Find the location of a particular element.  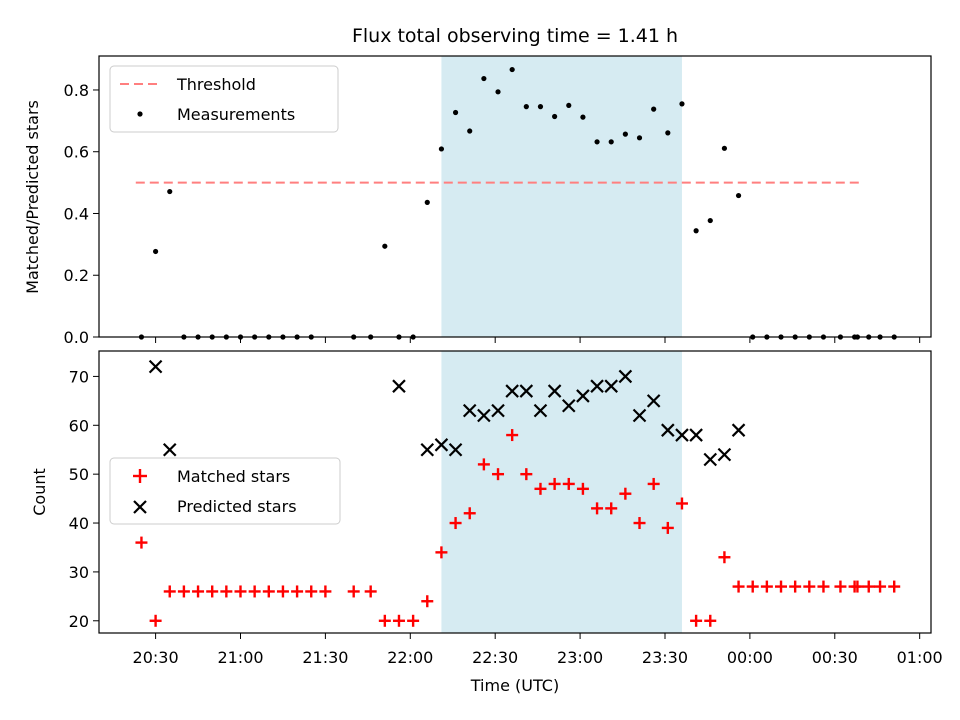

top-y-tick-label: 0.0 is located at coordinates (76, 337).